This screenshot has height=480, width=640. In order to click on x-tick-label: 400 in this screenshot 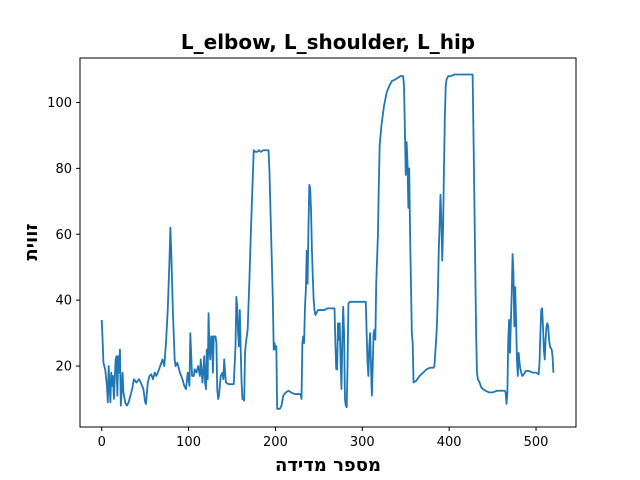, I will do `click(449, 442)`.